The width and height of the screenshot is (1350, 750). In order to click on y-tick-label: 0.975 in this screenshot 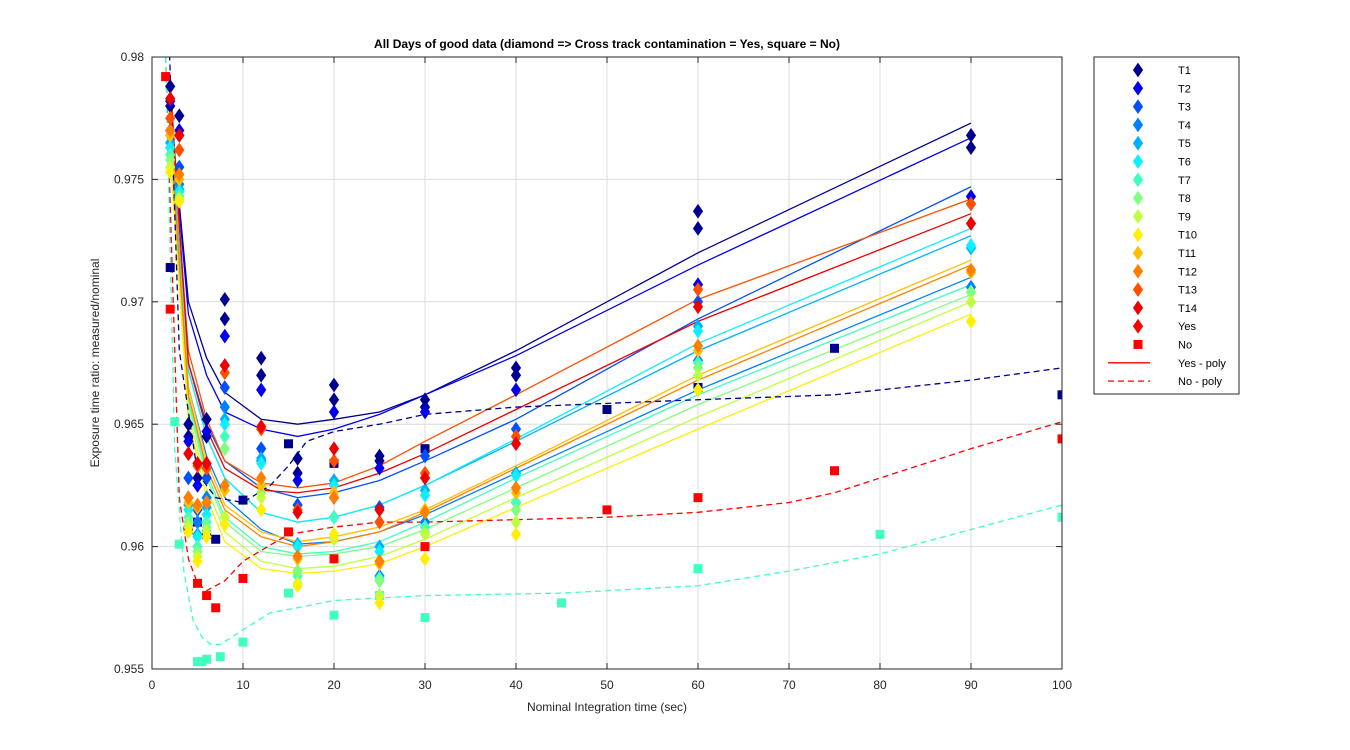, I will do `click(129, 179)`.